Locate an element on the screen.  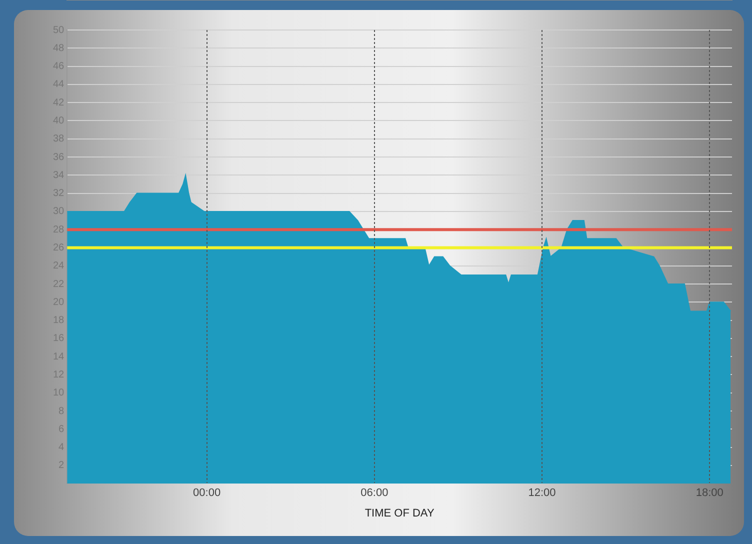
x-tick-label: 06:00 is located at coordinates (374, 493).